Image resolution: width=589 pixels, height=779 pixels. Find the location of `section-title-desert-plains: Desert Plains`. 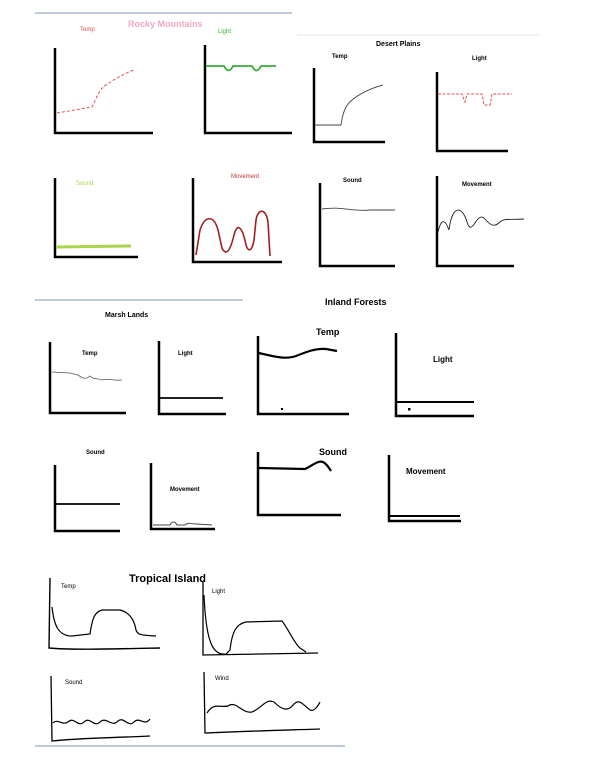

section-title-desert-plains: Desert Plains is located at coordinates (398, 44).